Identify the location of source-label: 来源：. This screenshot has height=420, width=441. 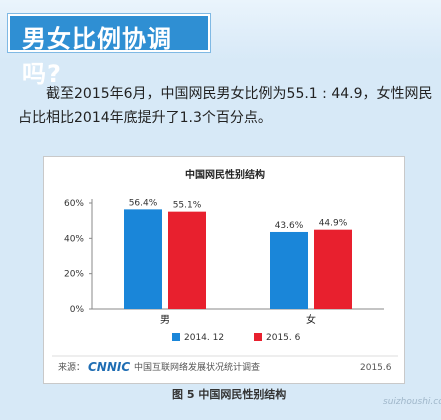
(71, 367).